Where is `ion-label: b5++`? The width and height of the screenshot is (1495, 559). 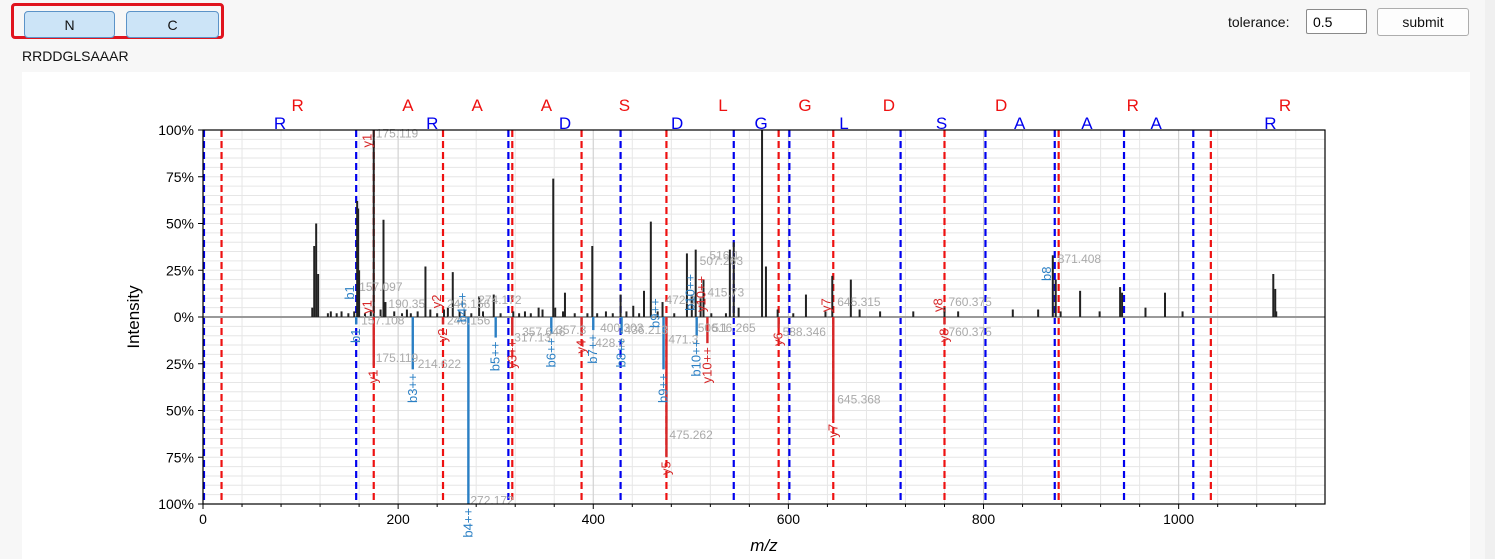
ion-label: b5++ is located at coordinates (495, 357).